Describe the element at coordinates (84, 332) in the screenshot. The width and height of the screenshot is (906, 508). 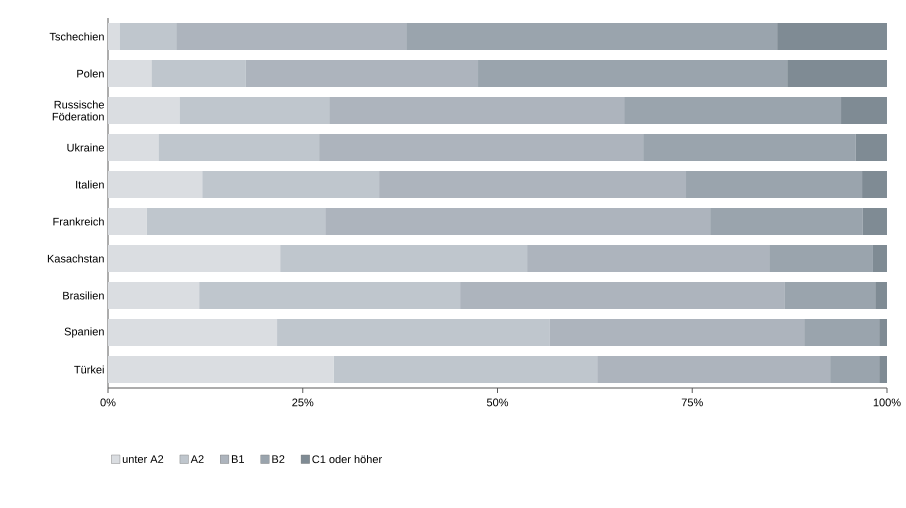
I see `y-tick-label: Spanien` at that location.